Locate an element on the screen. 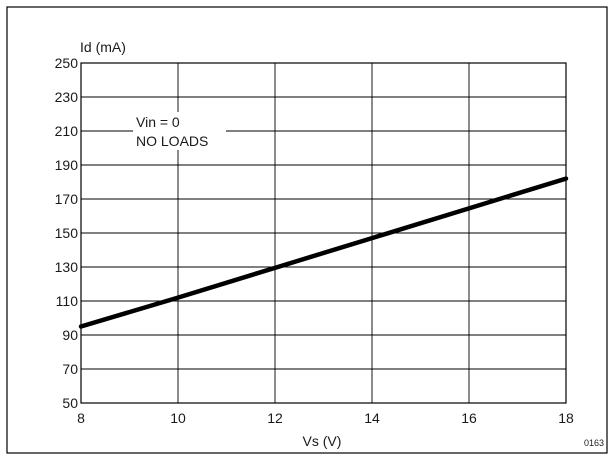  x-tick-label: 18 is located at coordinates (566, 418).